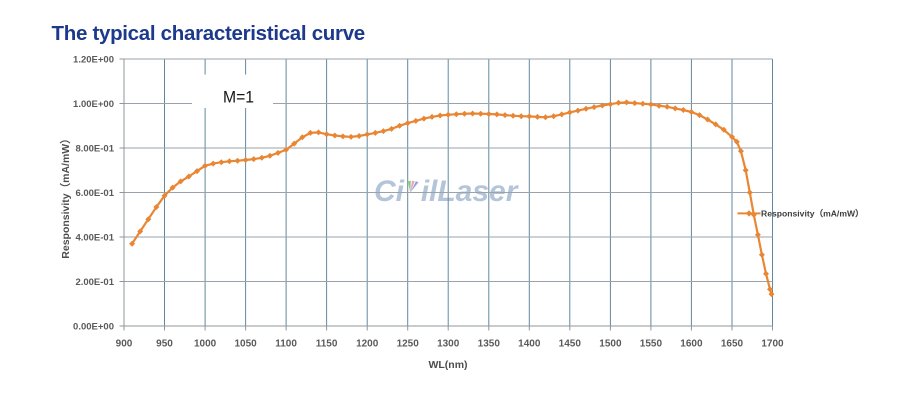 The height and width of the screenshot is (402, 897). Describe the element at coordinates (94, 282) in the screenshot. I see `svg-text: 2.00E-01` at that location.